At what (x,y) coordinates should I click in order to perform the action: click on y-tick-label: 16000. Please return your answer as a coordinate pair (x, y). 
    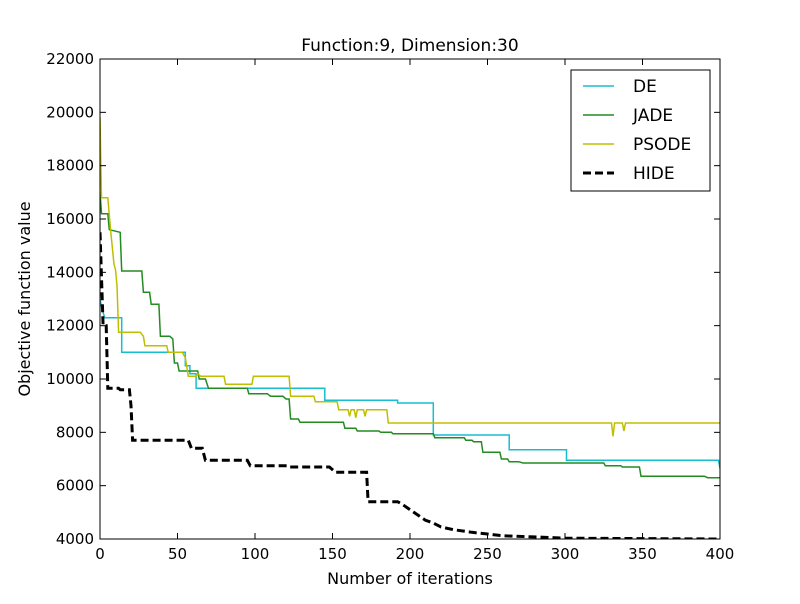
    Looking at the image, I should click on (70, 219).